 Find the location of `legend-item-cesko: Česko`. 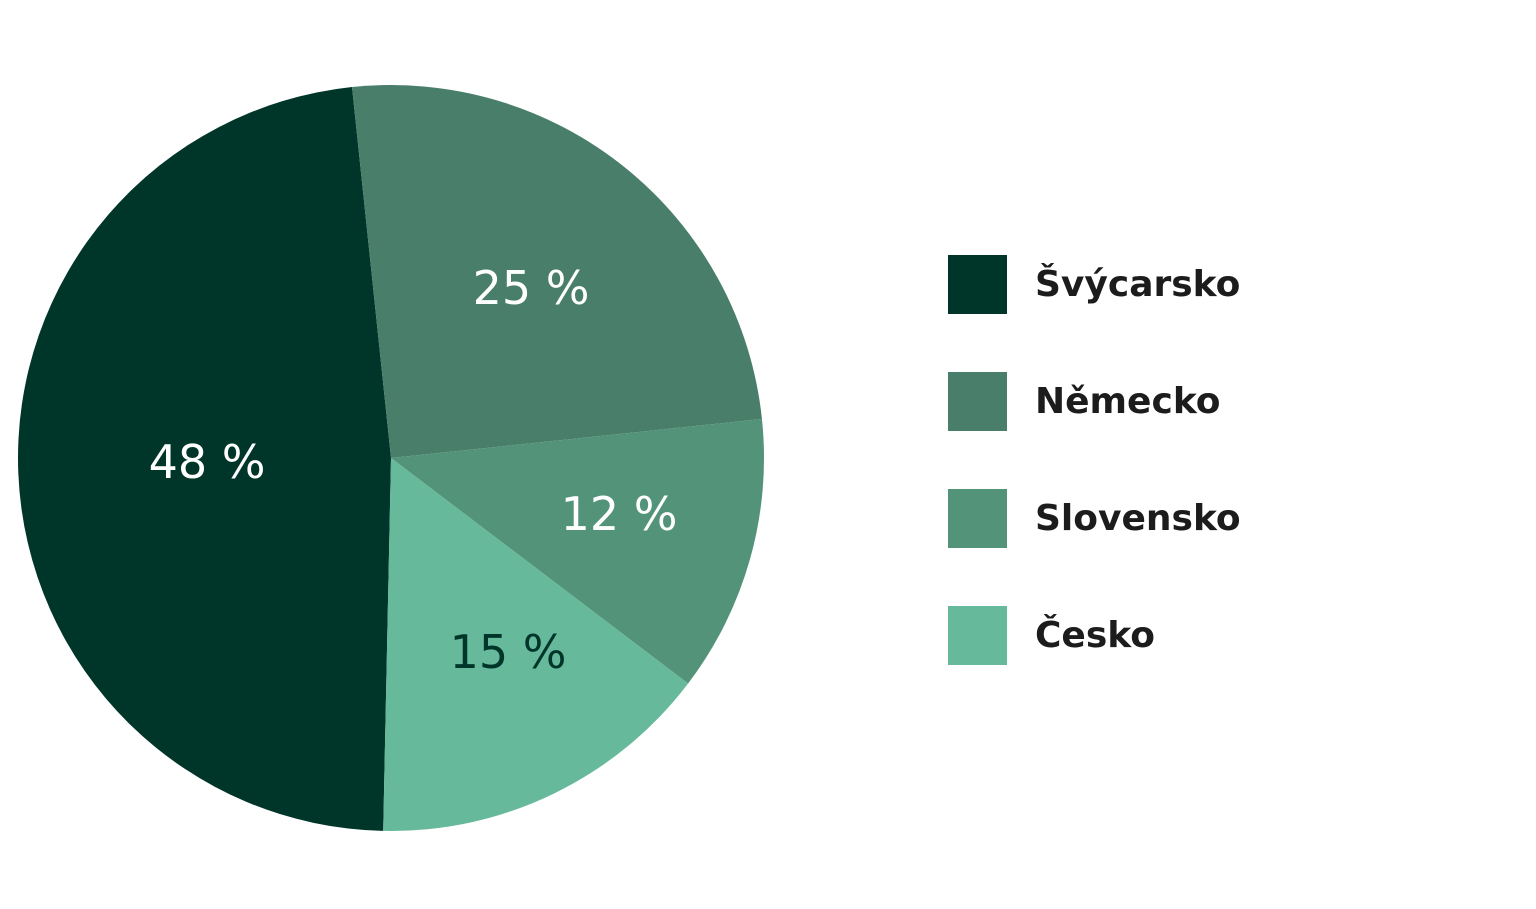

legend-item-cesko: Česko is located at coordinates (1094, 635).